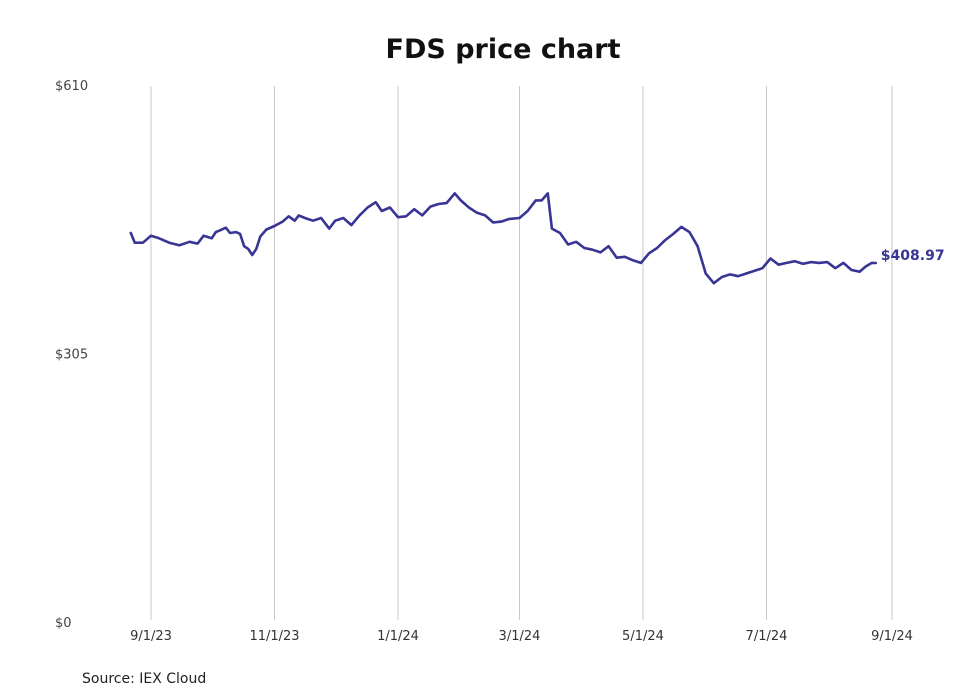 The image size is (980, 699). What do you see at coordinates (398, 636) in the screenshot?
I see `x-tick-label: 1/1/24` at bounding box center [398, 636].